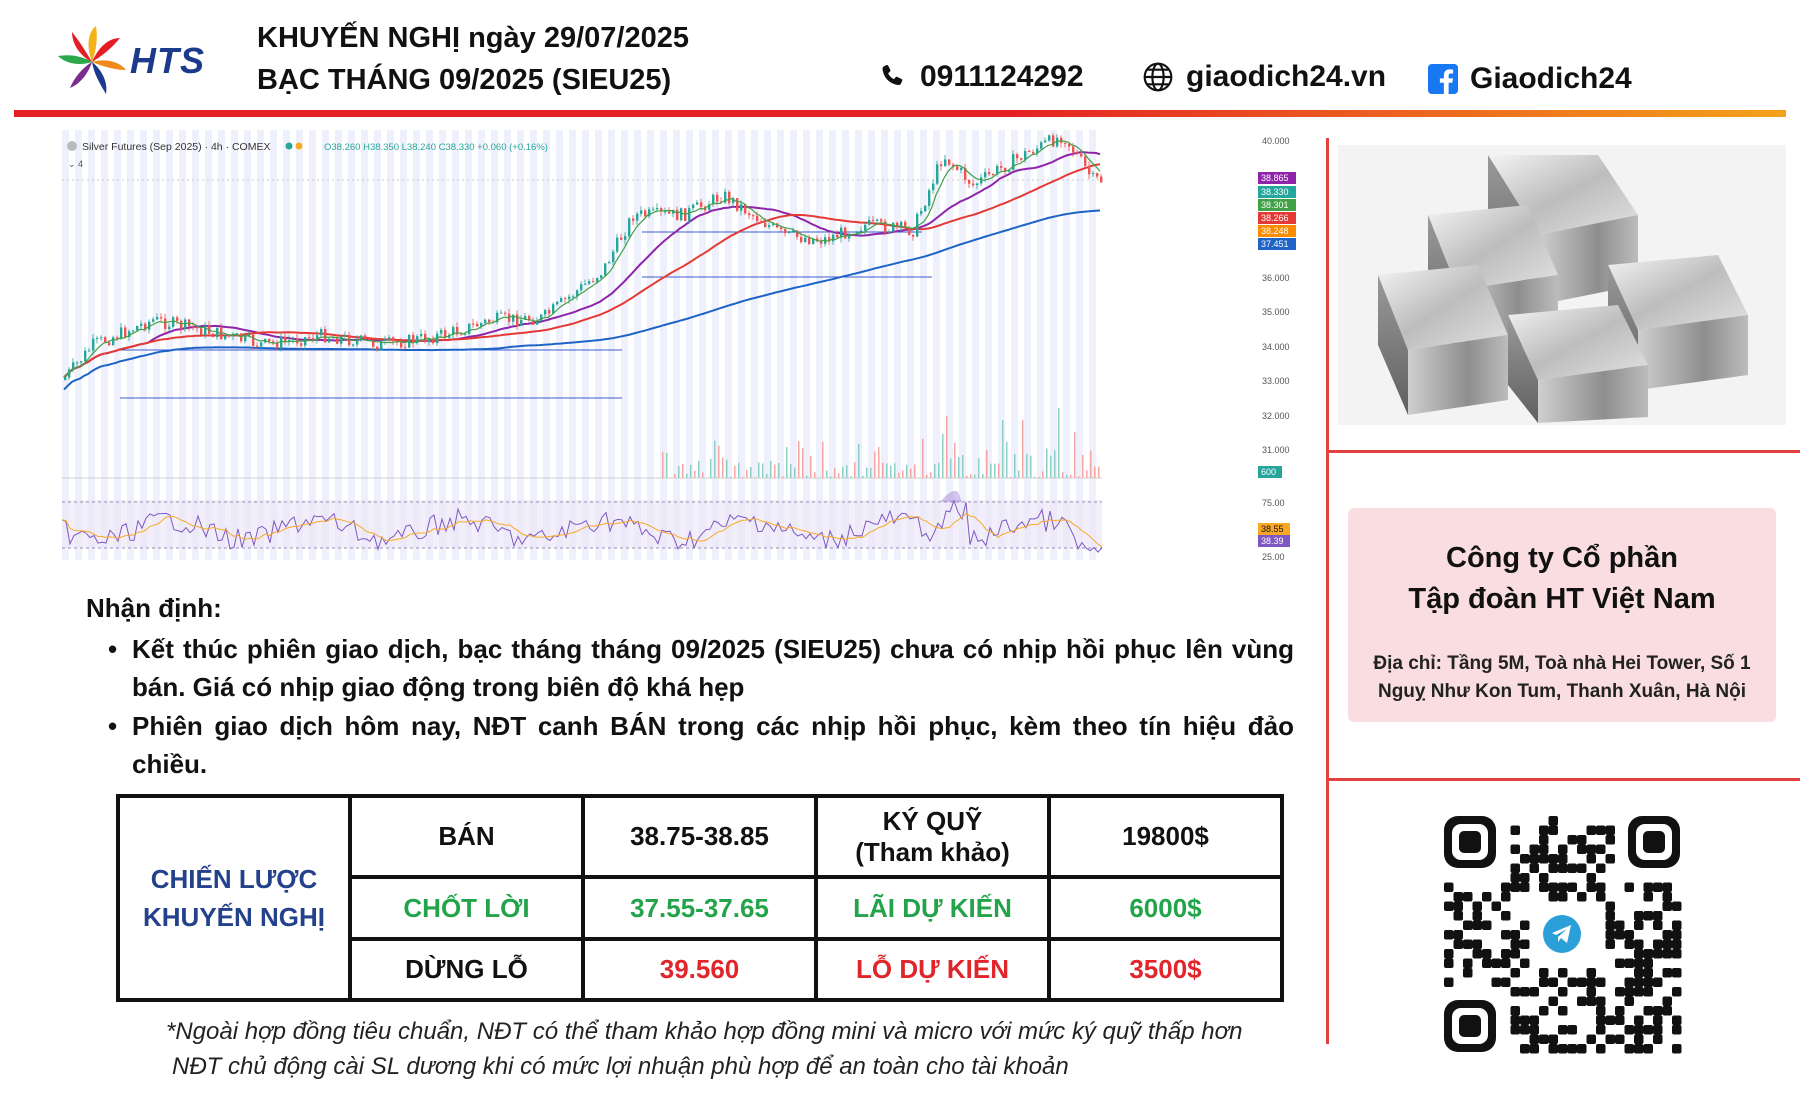  I want to click on silver-bar, so click(1578, 364).